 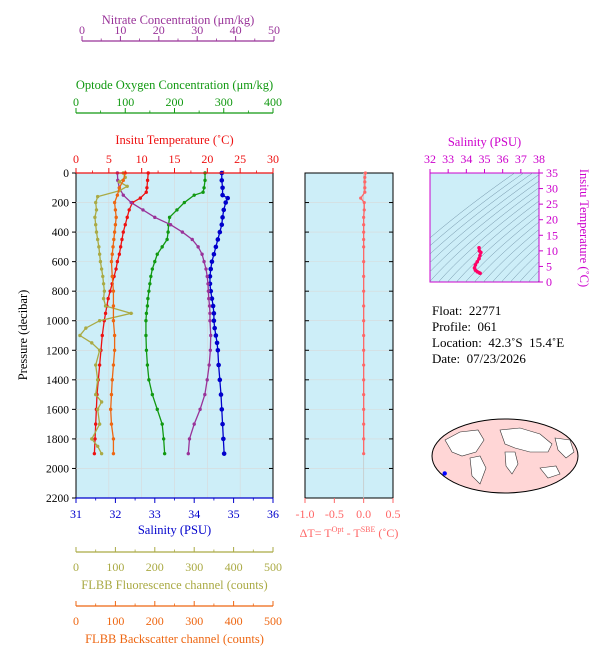 I want to click on pressure-tick-label: 2200, so click(x=57, y=499).